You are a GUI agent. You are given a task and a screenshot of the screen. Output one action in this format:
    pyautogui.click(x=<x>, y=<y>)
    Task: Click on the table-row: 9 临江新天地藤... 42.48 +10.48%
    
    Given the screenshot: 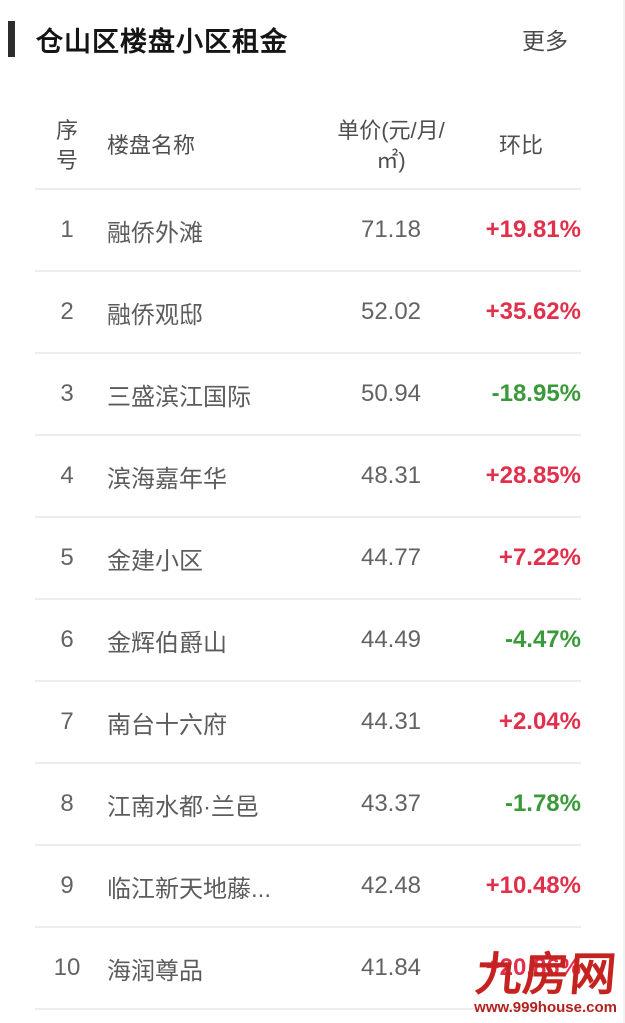 What is the action you would take?
    pyautogui.click(x=308, y=887)
    